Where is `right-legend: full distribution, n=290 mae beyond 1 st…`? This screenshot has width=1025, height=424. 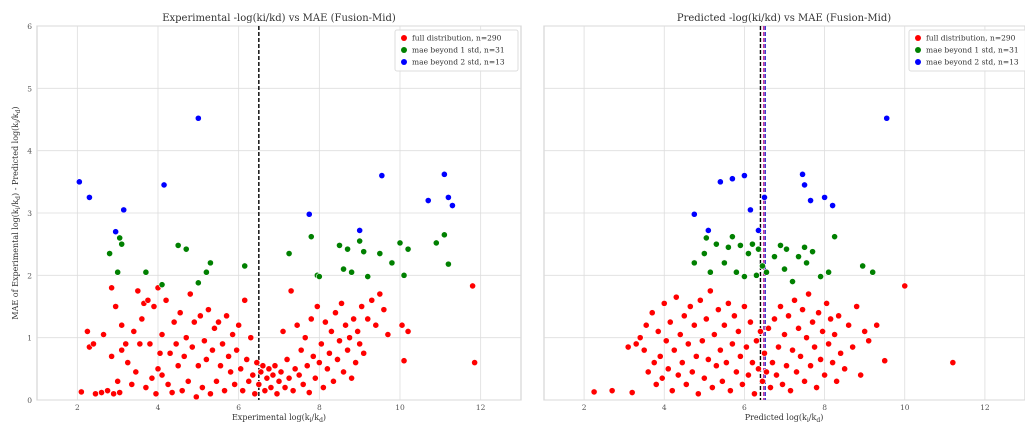 right-legend: full distribution, n=290 mae beyond 1 st… is located at coordinates (966, 50).